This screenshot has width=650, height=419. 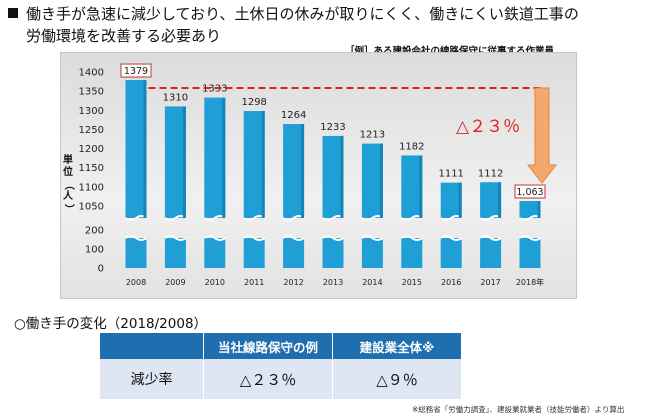 What do you see at coordinates (518, 409) in the screenshot?
I see `footnote: ※総務省「労働力調査」、建設業就業者（技能労働者）より算出` at bounding box center [518, 409].